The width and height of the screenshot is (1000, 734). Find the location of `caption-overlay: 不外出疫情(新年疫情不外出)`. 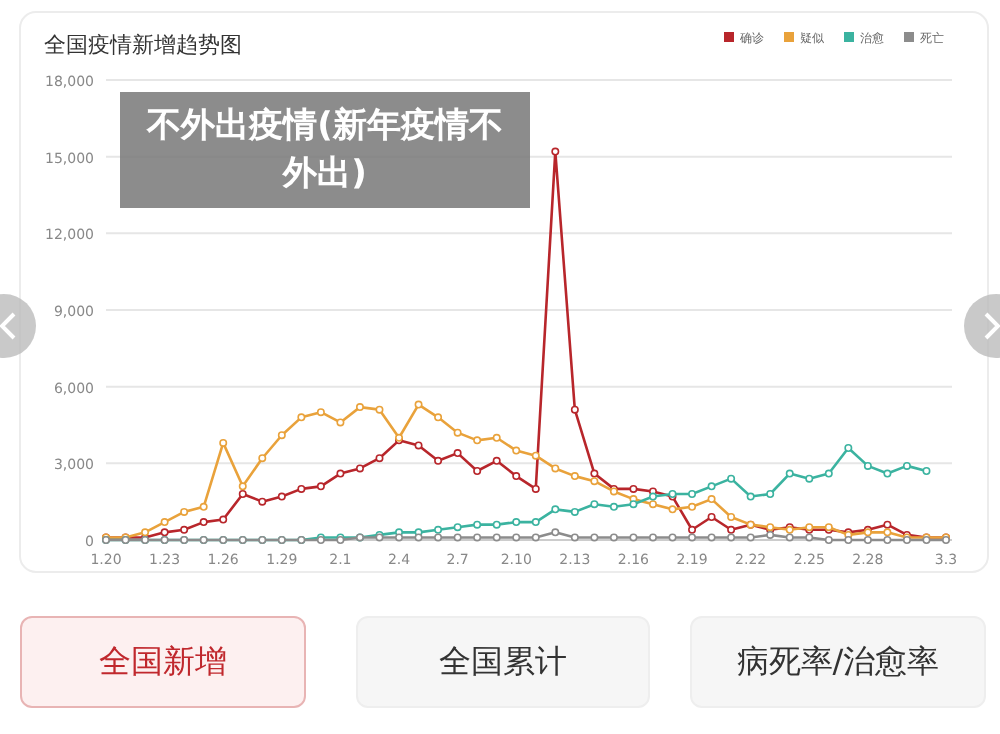

caption-overlay: 不外出疫情(新年疫情不外出) is located at coordinates (325, 150).